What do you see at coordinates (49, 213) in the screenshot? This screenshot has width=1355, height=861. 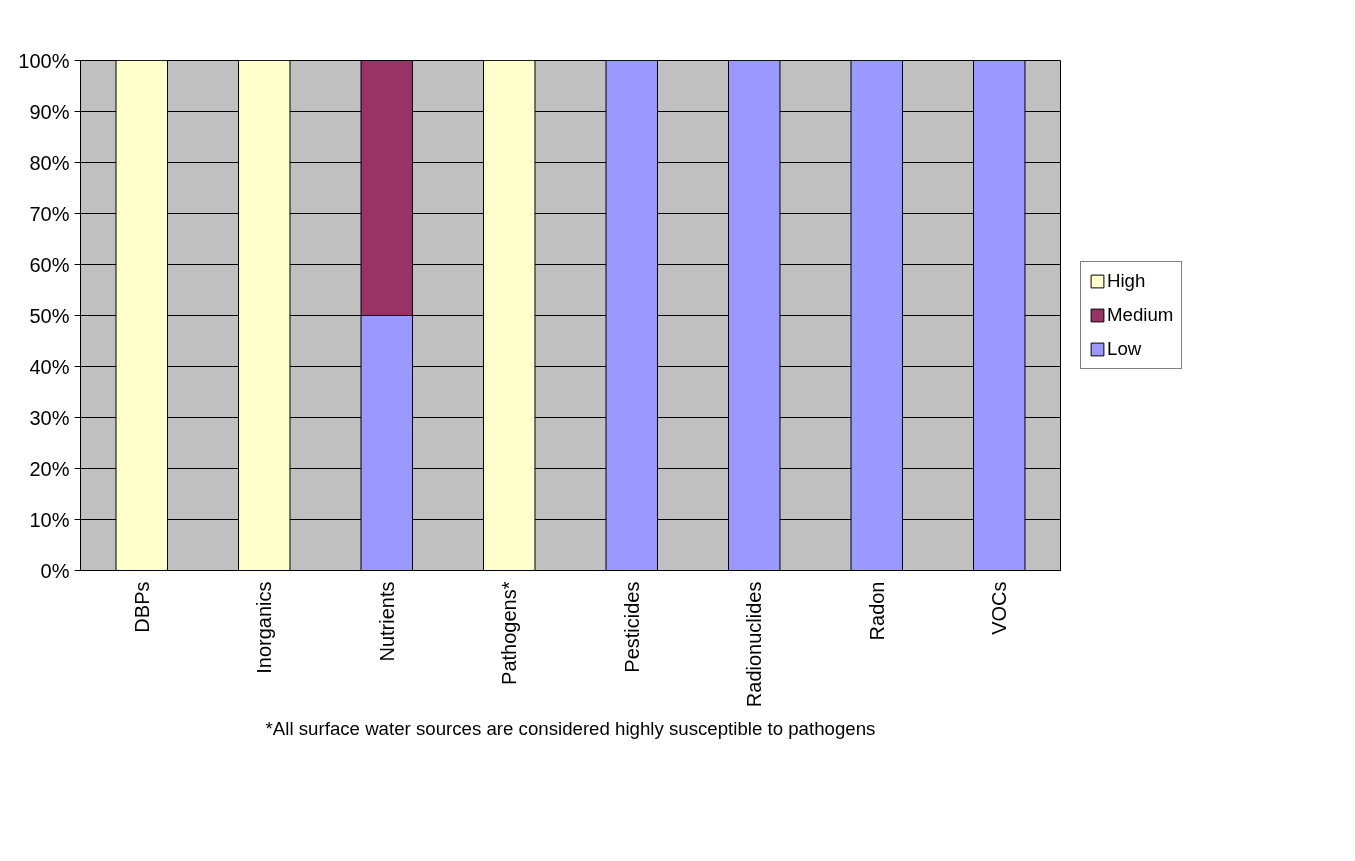 I see `y-tick-label: 70%` at bounding box center [49, 213].